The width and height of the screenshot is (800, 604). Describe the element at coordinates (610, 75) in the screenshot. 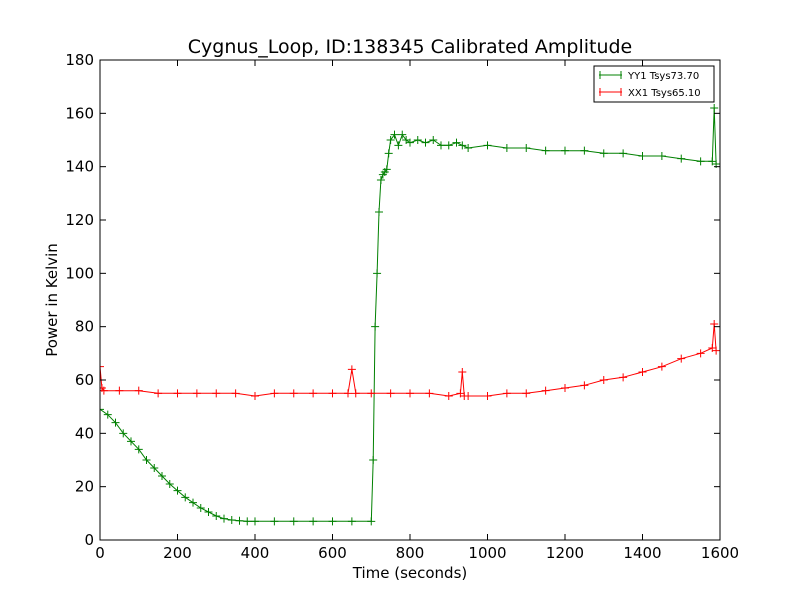

I see `legend-marker` at that location.